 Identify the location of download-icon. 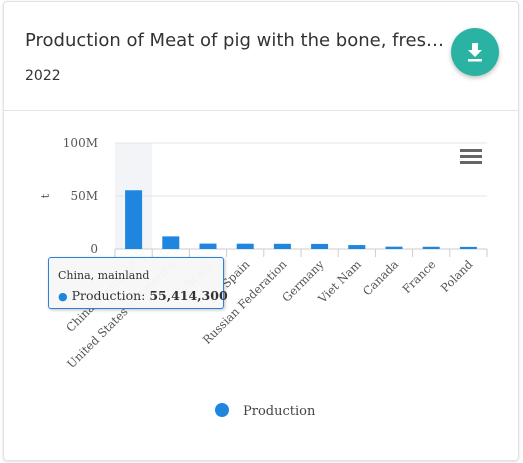
(475, 52).